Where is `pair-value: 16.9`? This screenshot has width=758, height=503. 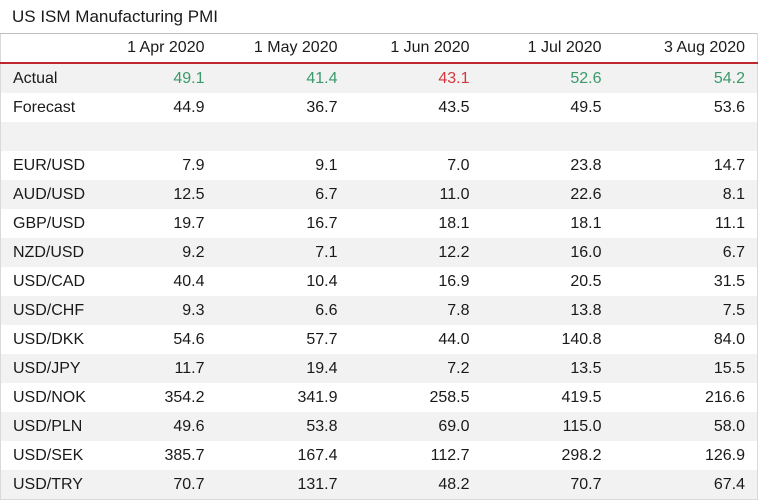
pair-value: 16.9 is located at coordinates (415, 281).